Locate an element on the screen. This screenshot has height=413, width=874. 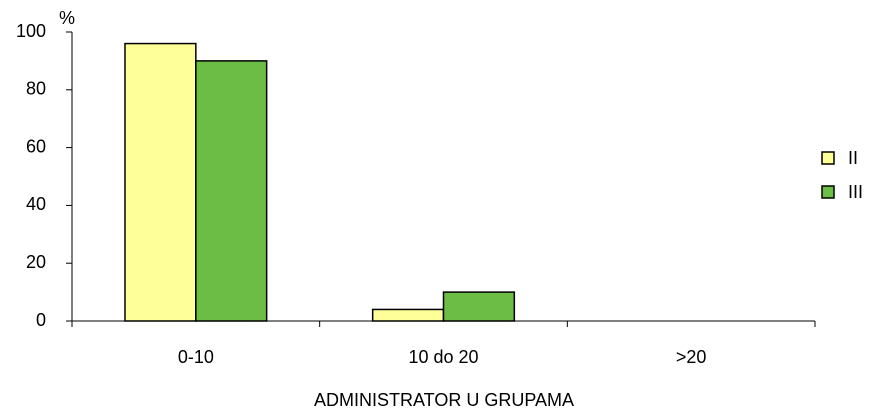
legend-label: II is located at coordinates (853, 158).